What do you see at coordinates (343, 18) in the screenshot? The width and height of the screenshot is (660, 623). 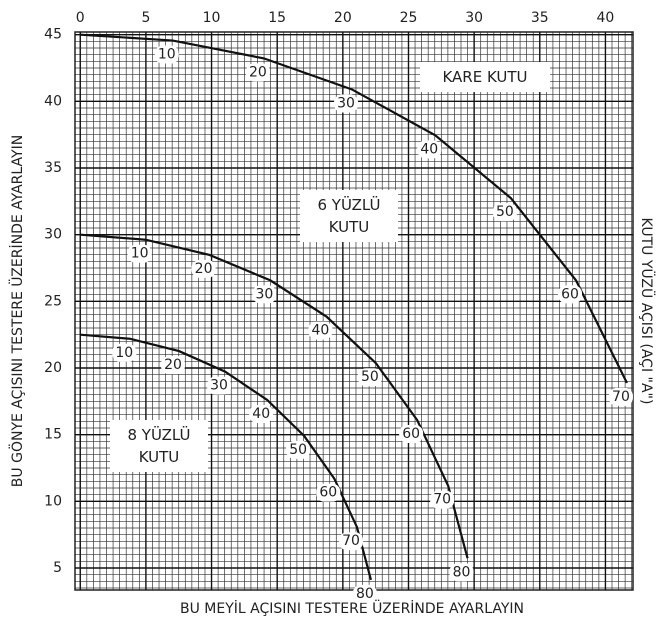 I see `x-tick-label: 20` at bounding box center [343, 18].